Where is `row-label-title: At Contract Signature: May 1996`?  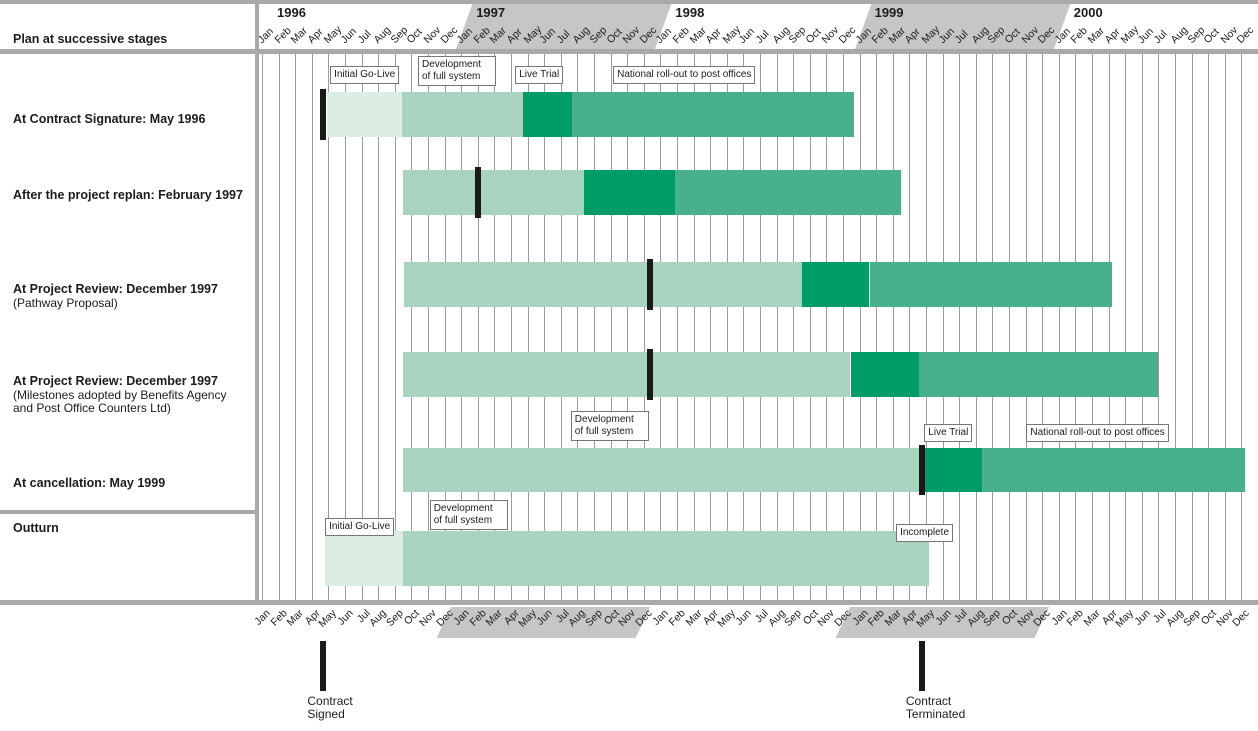 row-label-title: At Contract Signature: May 1996 is located at coordinates (109, 119).